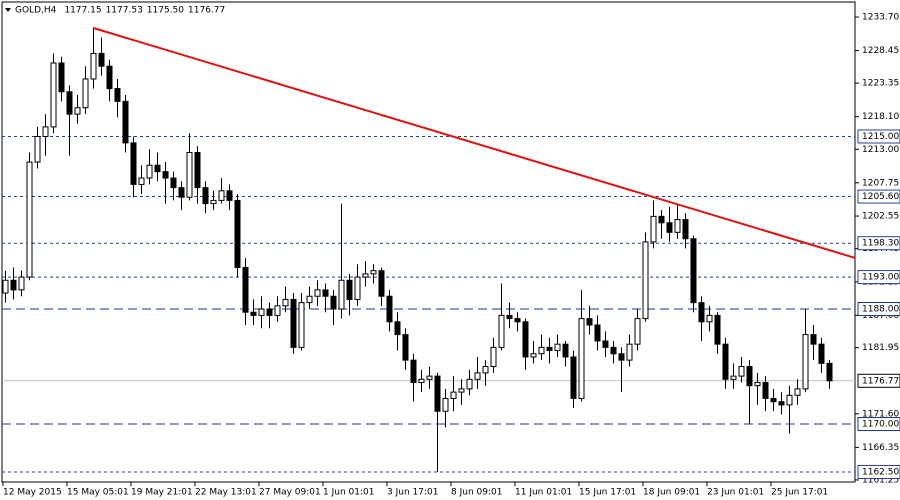  Describe the element at coordinates (880, 150) in the screenshot. I see `y-tick-label: 1213.00` at that location.